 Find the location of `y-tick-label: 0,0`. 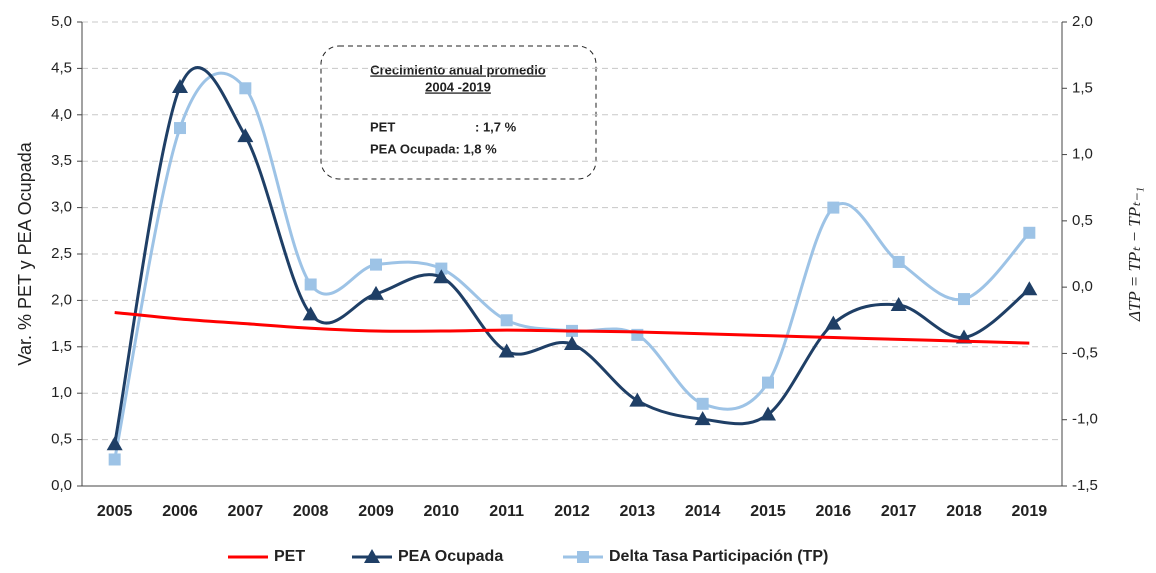

y-tick-label: 0,0 is located at coordinates (61, 485).